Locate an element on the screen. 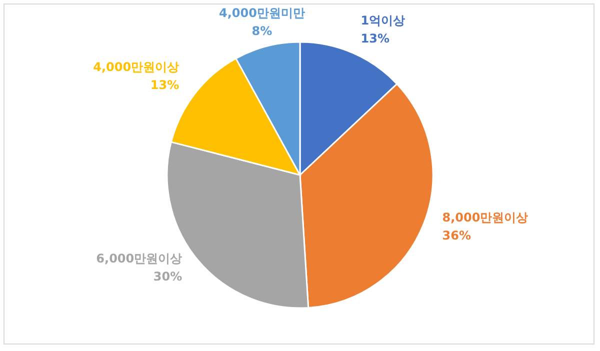  slice-label: 8,000만원이상 is located at coordinates (485, 217).